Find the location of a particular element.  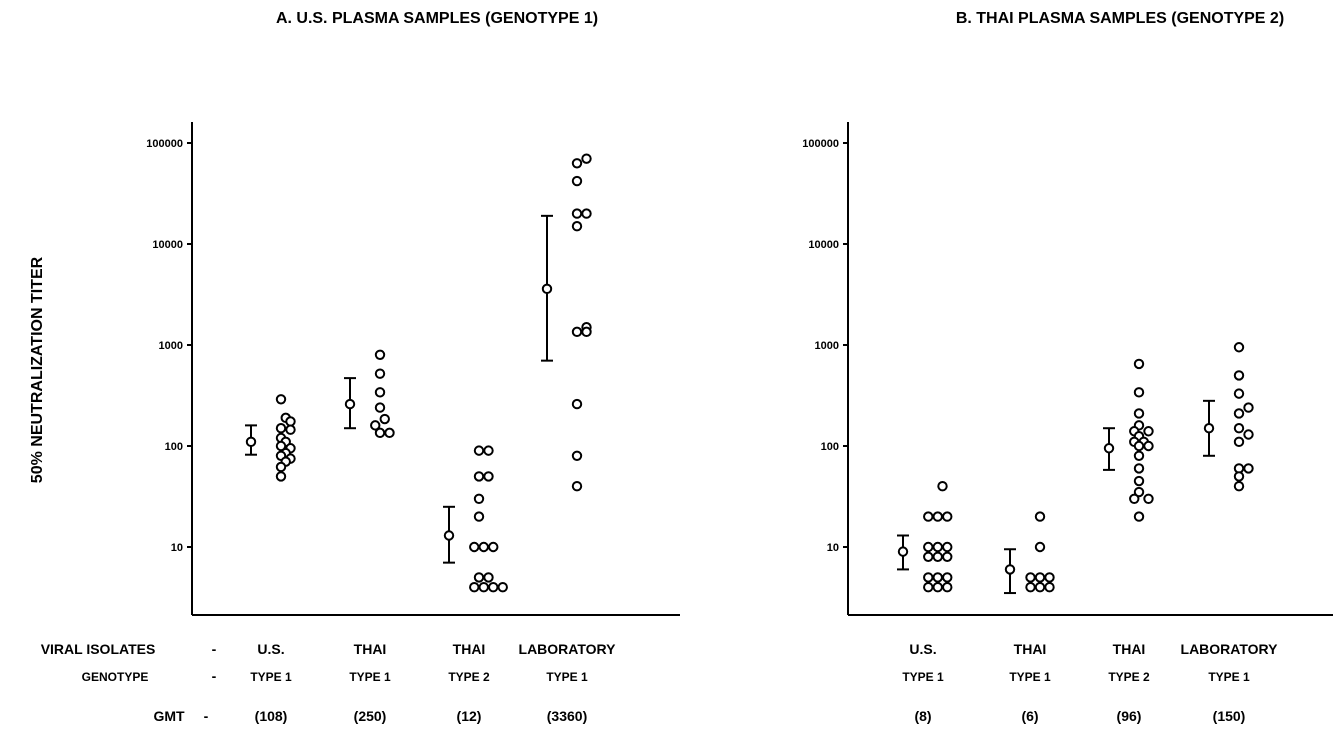

gmt-value: (3360) is located at coordinates (567, 716).